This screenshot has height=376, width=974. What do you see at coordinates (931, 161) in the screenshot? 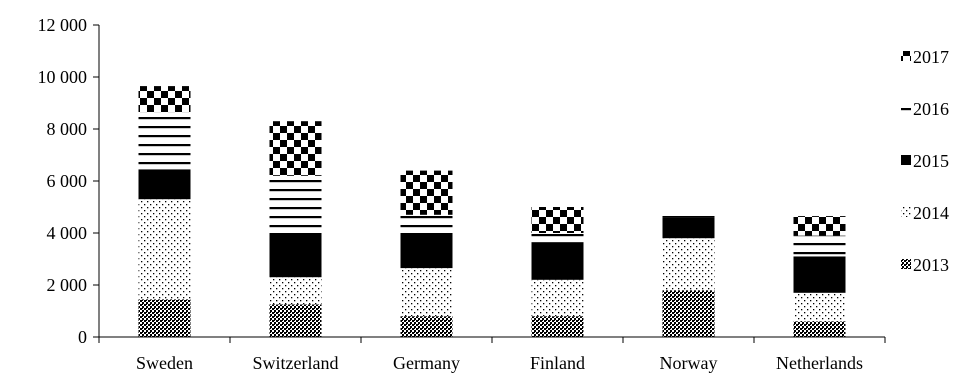
I see `legend-label-2015: 2015` at bounding box center [931, 161].